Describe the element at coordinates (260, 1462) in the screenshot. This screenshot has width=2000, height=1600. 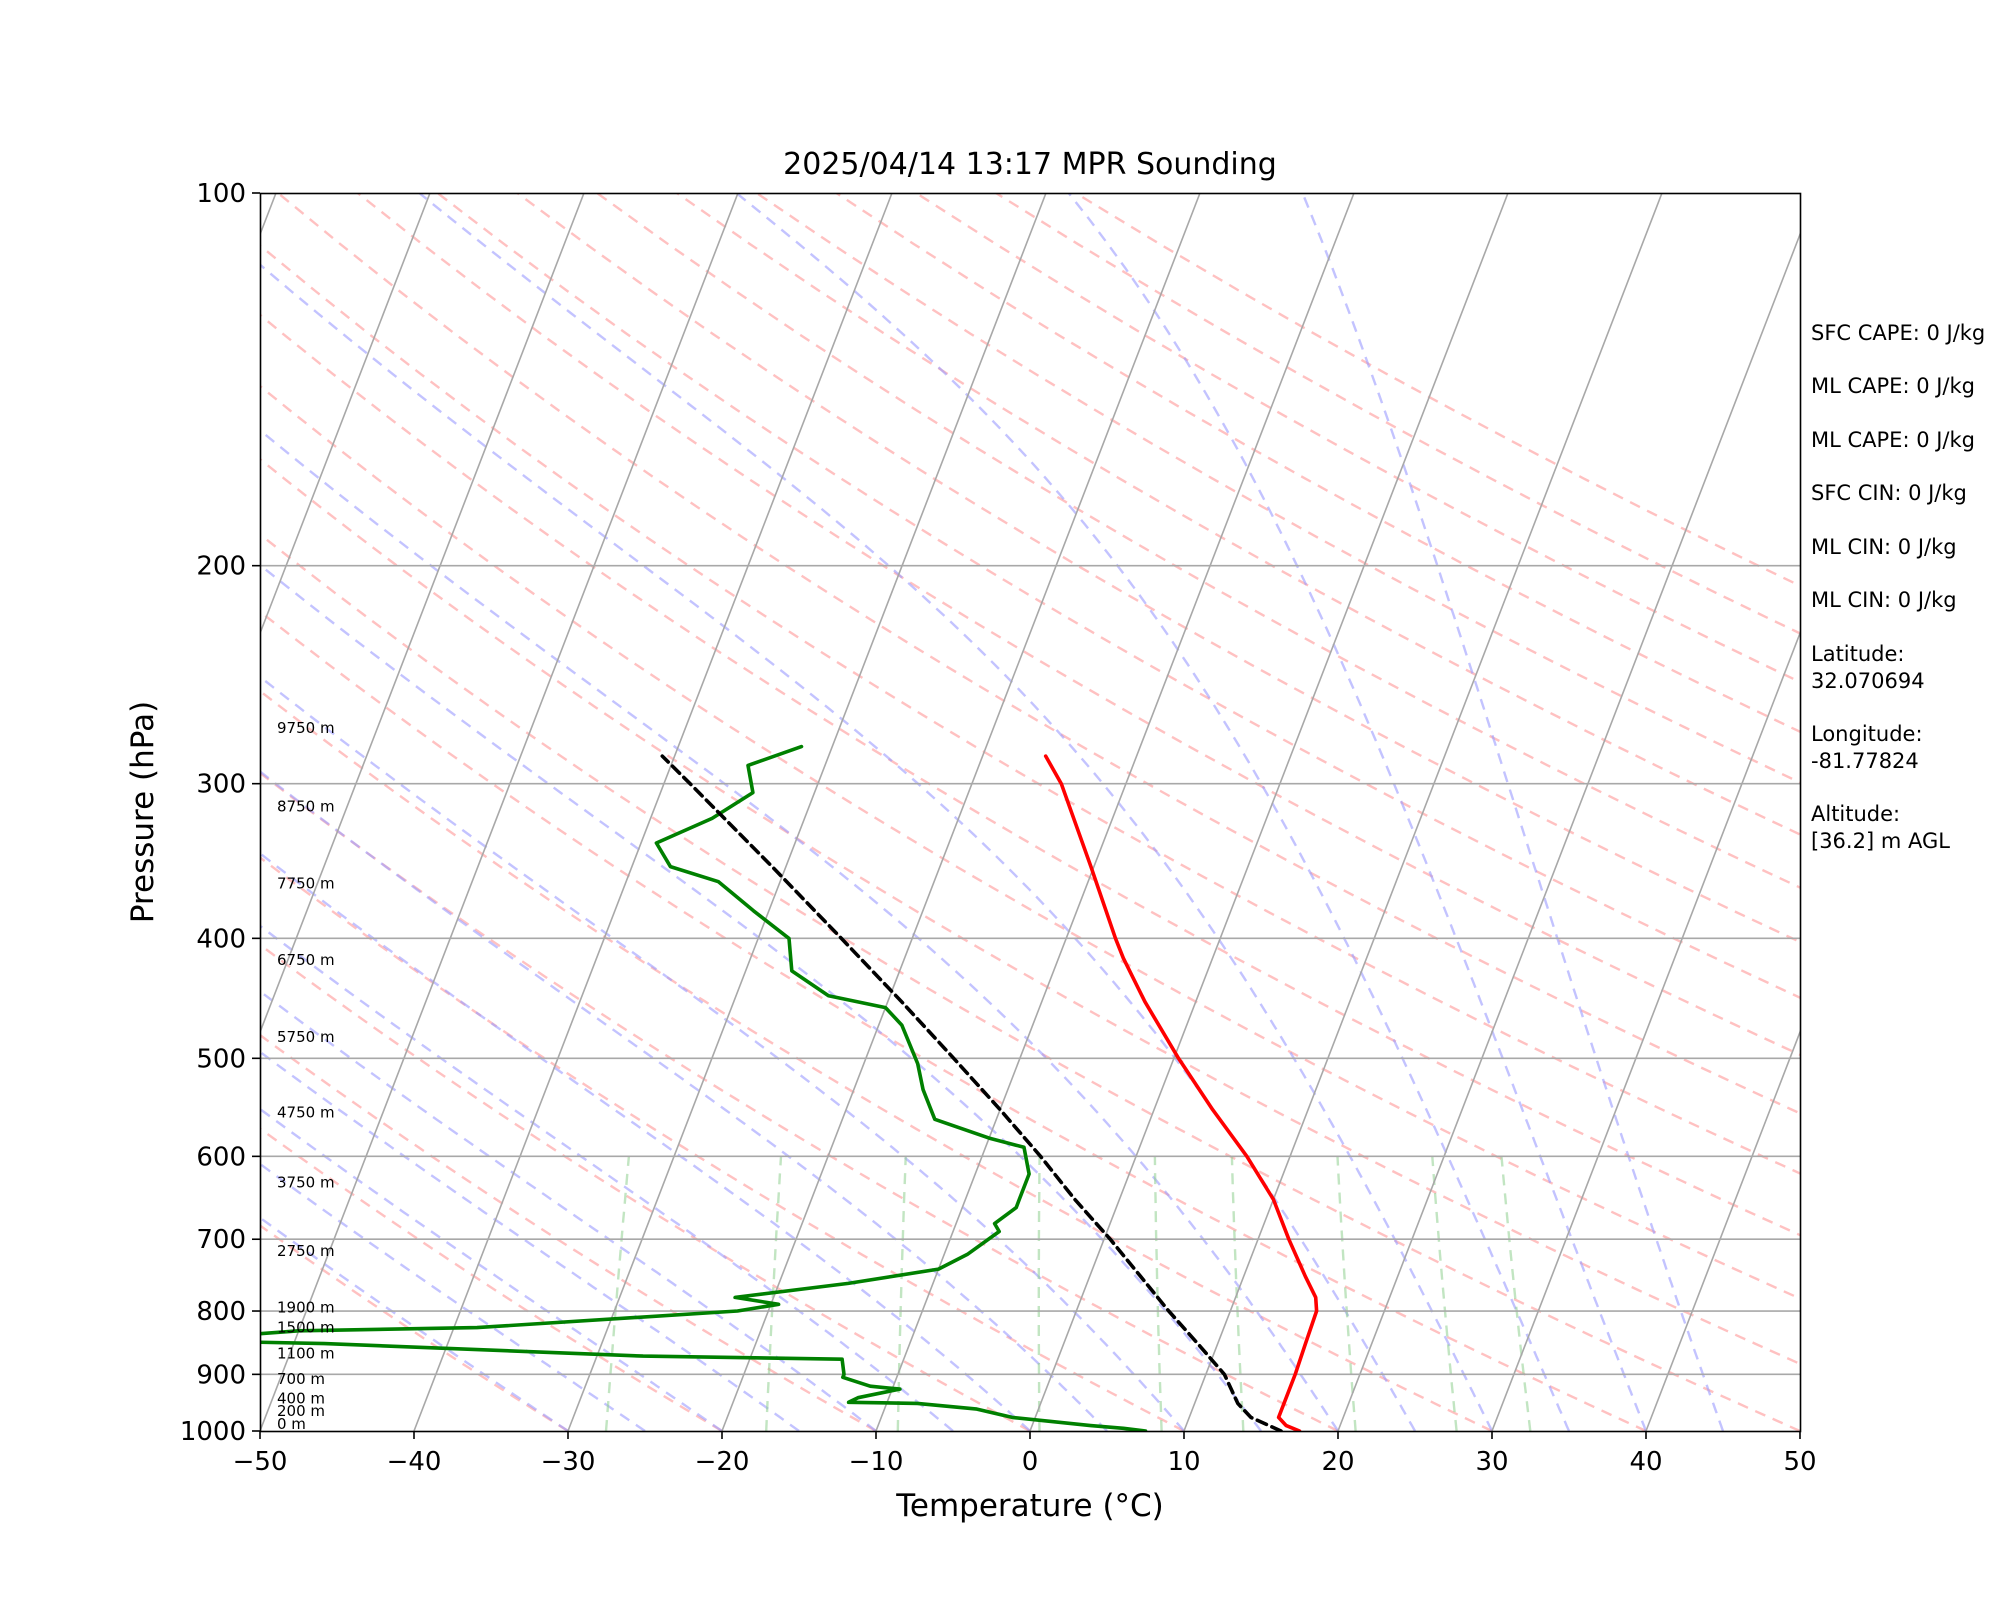
I see `x-tick-label: −50` at that location.